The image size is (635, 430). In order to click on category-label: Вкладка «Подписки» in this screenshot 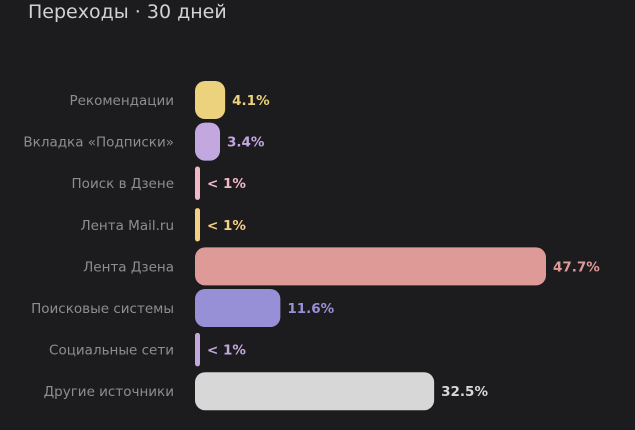, I will do `click(98, 143)`.